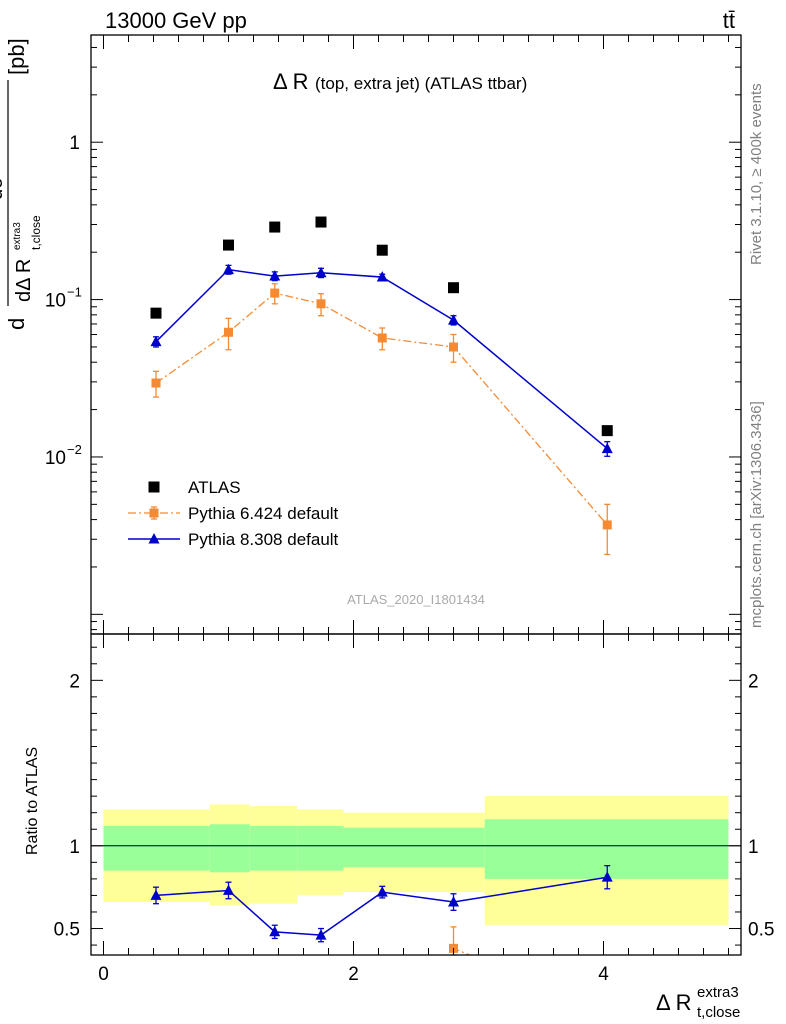 The height and width of the screenshot is (1024, 786). What do you see at coordinates (214, 487) in the screenshot?
I see `legend-label: ATLAS` at bounding box center [214, 487].